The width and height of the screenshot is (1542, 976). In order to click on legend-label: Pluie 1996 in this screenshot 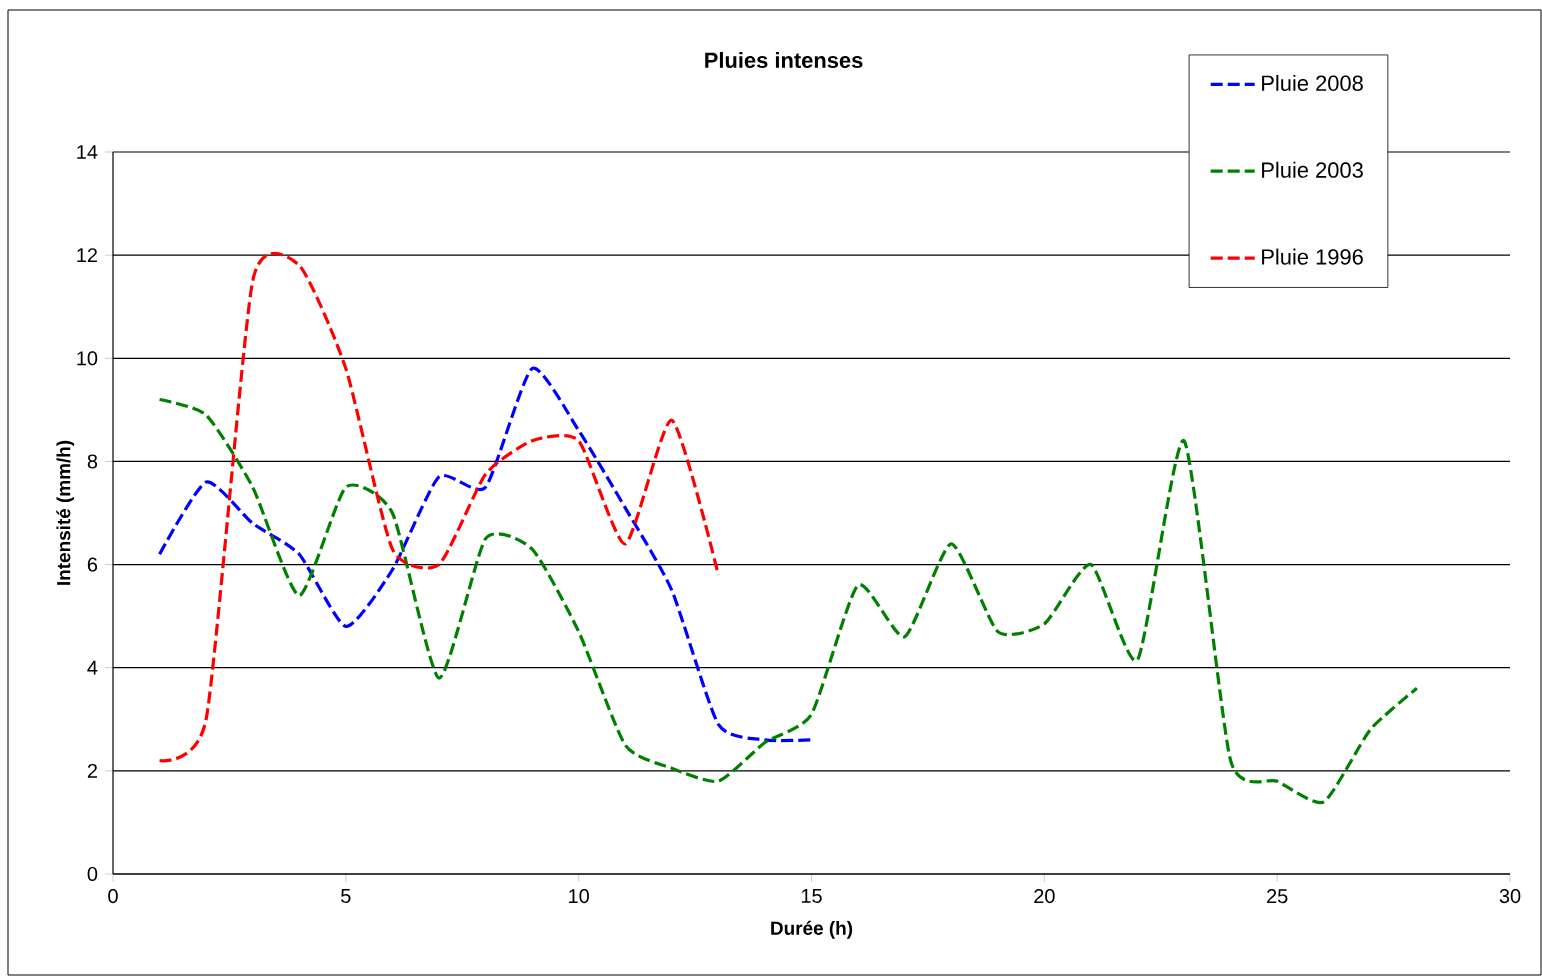, I will do `click(1312, 256)`.